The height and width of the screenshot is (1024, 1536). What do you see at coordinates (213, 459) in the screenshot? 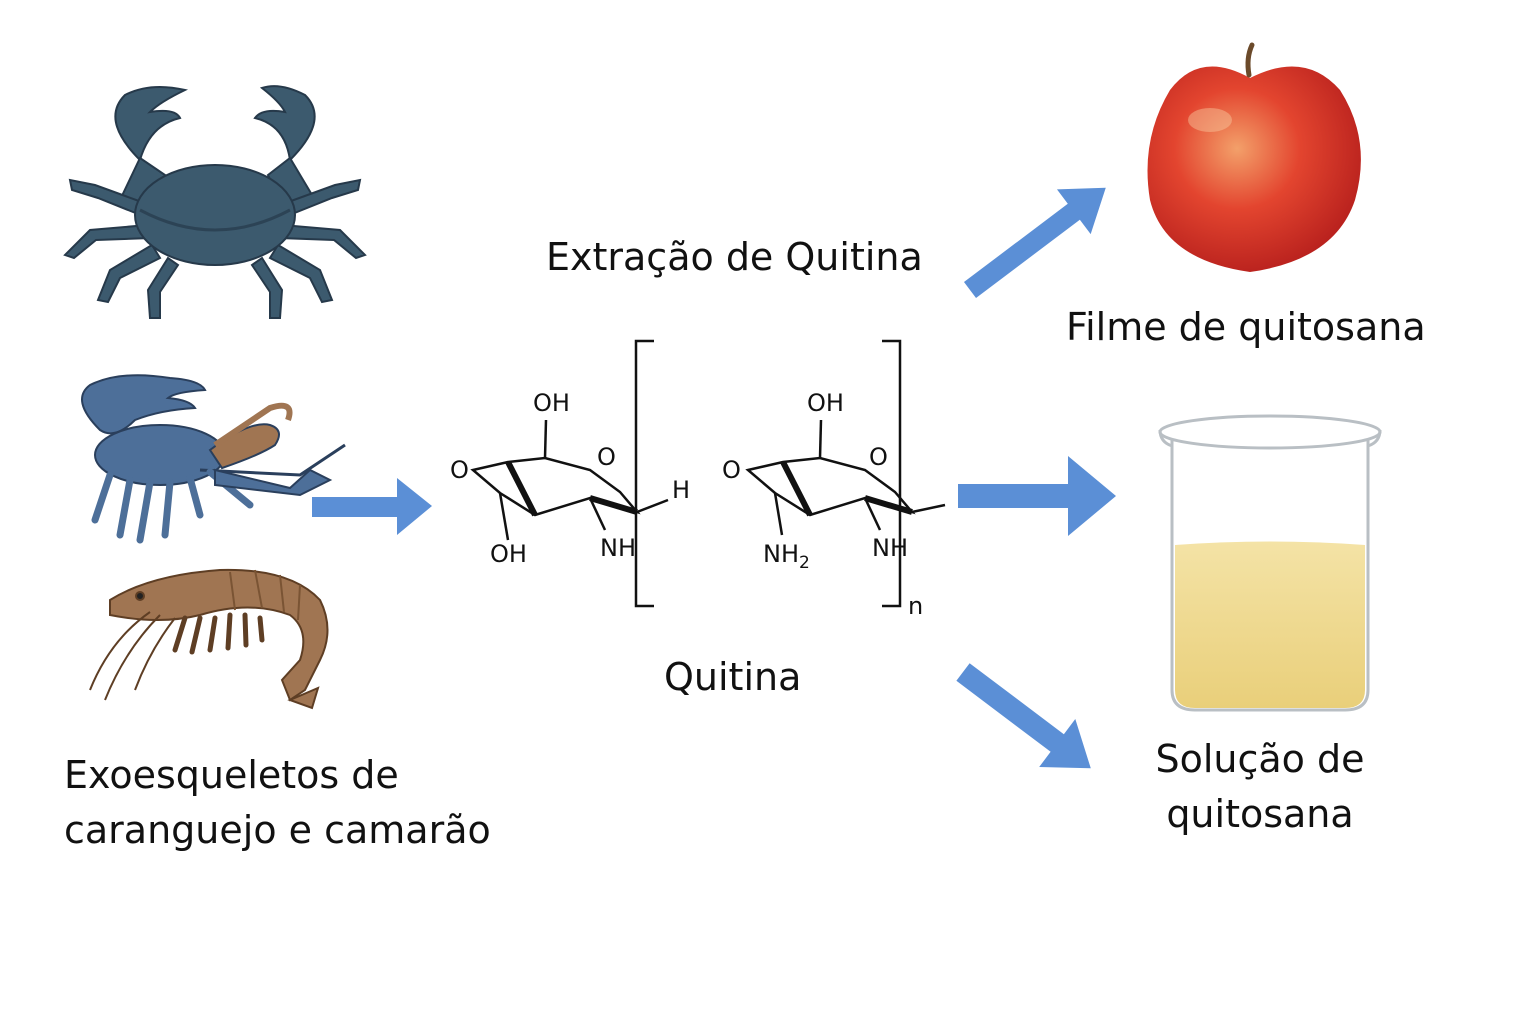
I see `crayfish-icon` at bounding box center [213, 459].